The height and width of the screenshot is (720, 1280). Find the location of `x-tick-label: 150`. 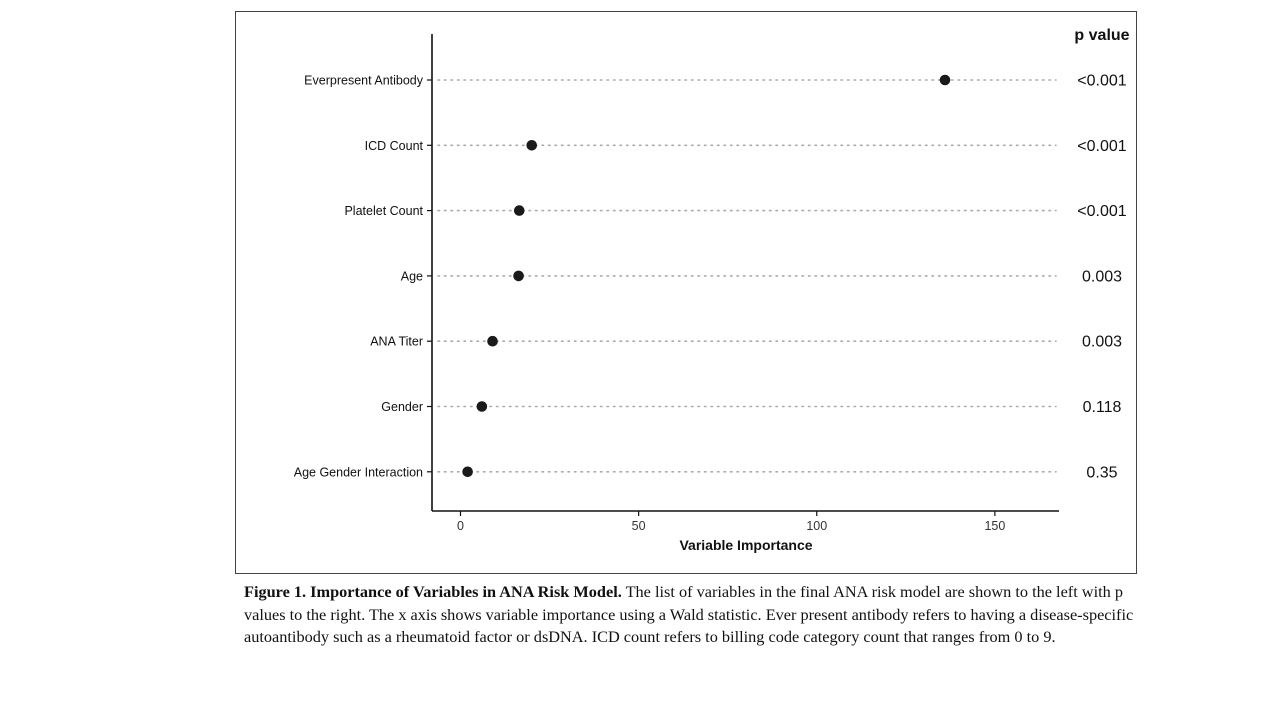

x-tick-label: 150 is located at coordinates (994, 526).